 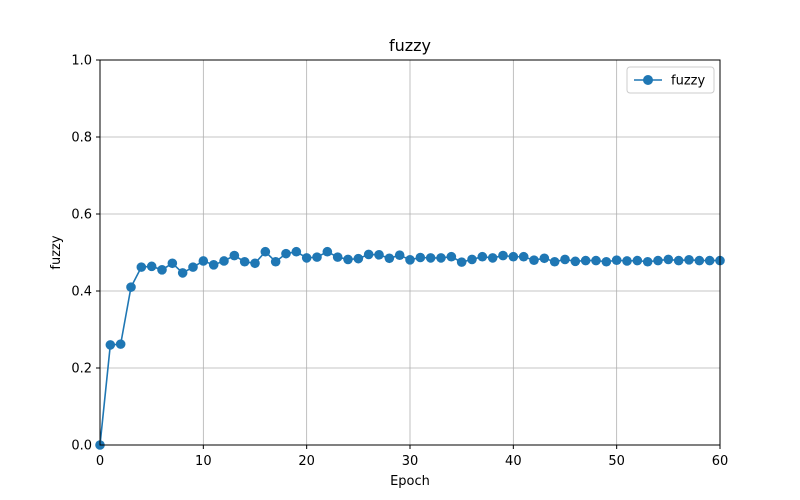 I want to click on y-tick-label: 0.6, so click(x=81, y=215).